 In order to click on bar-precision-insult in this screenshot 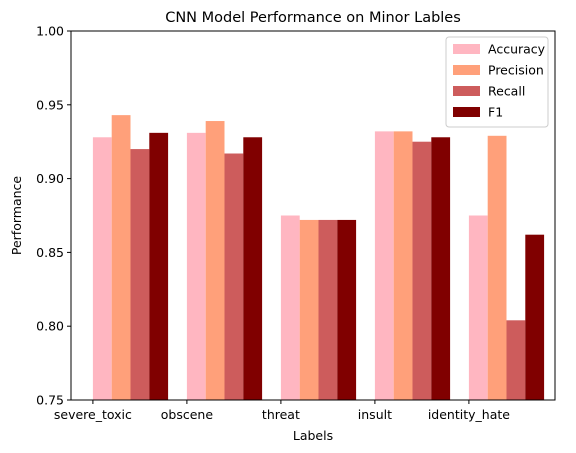, I will do `click(403, 266)`.